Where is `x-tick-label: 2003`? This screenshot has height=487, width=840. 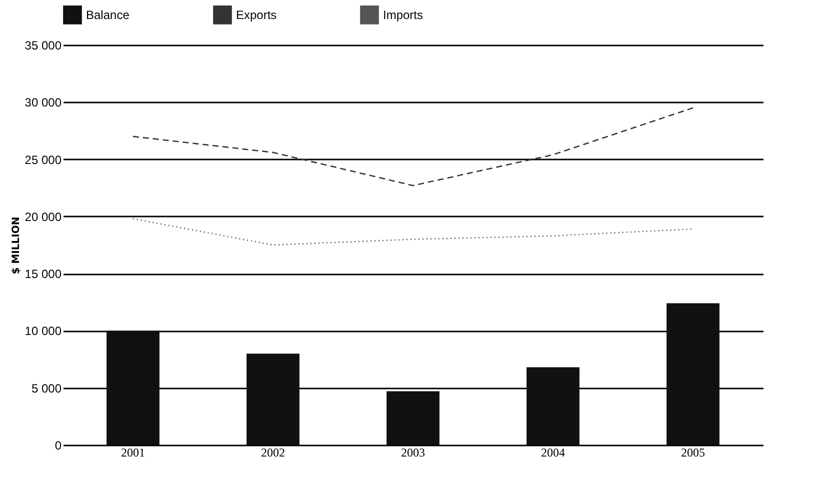 x-tick-label: 2003 is located at coordinates (413, 453).